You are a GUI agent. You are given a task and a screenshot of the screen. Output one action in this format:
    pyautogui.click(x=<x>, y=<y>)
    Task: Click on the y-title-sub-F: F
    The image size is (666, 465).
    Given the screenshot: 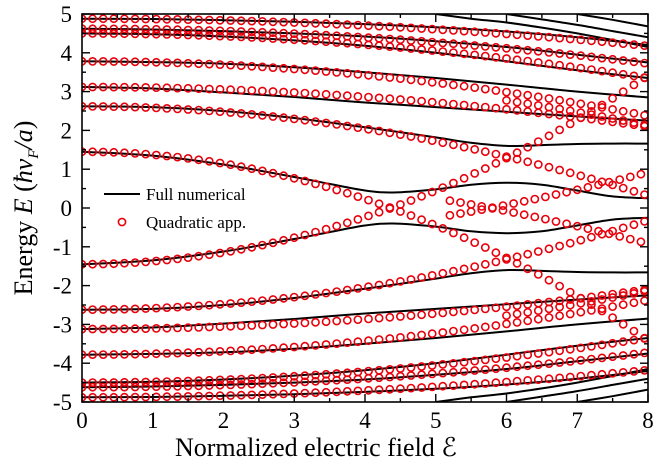 What is the action you would take?
    pyautogui.click(x=34, y=154)
    